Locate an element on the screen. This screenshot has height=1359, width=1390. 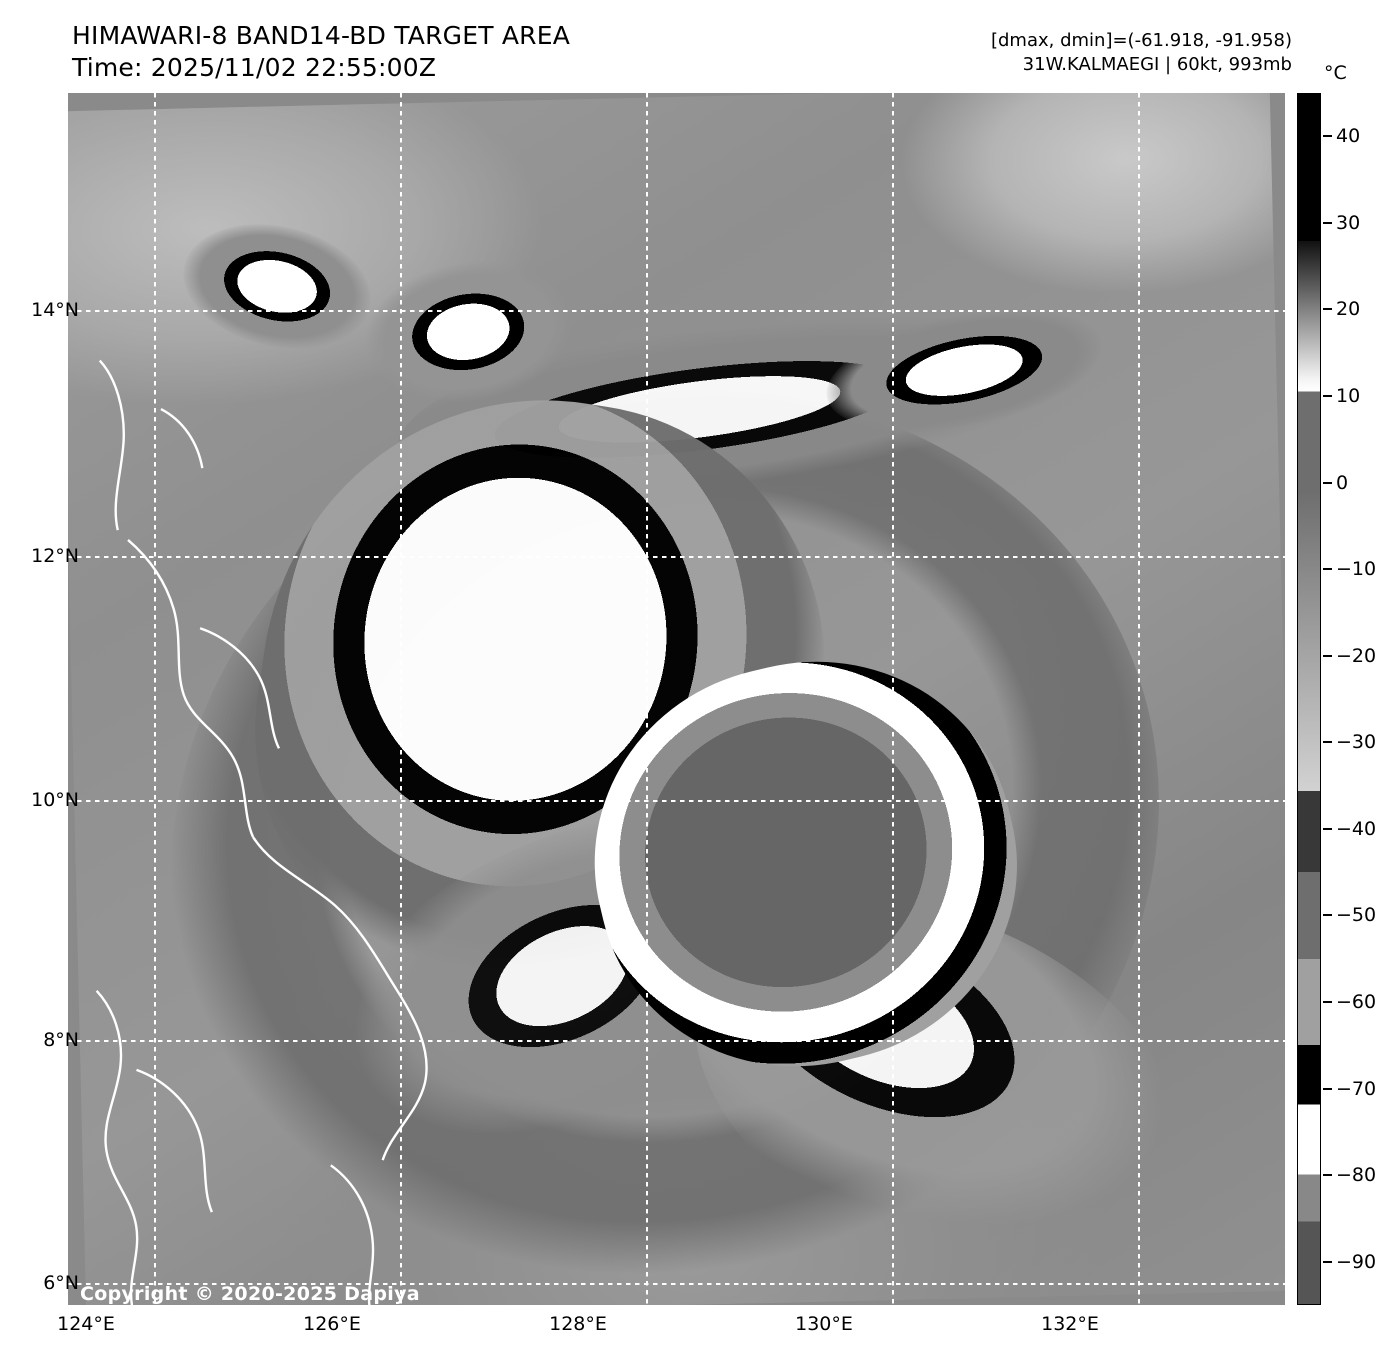
colorbar-tick-label: −10 is located at coordinates (1356, 569).